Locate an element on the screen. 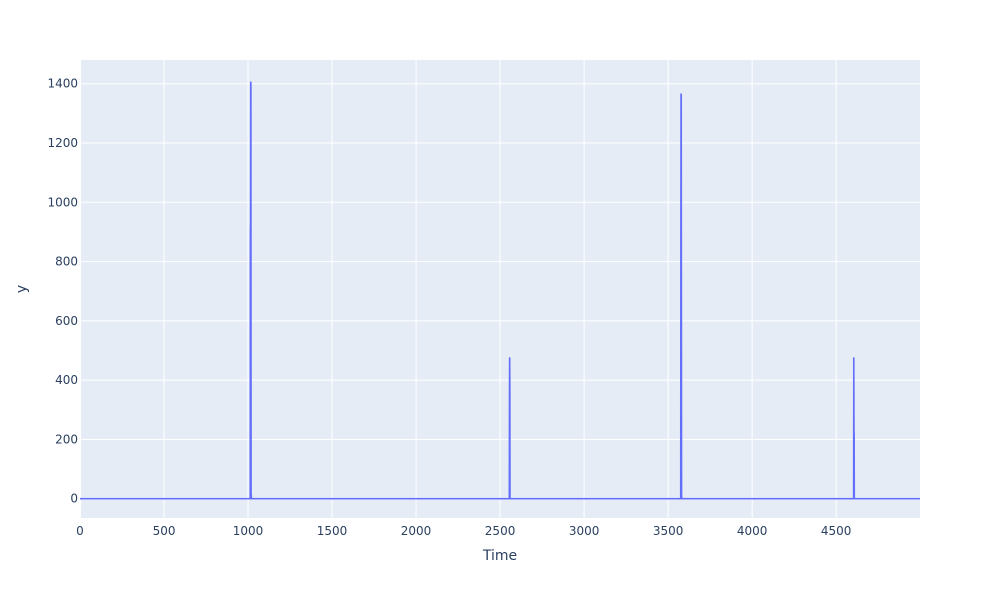  y-axis-title: y is located at coordinates (22, 289).